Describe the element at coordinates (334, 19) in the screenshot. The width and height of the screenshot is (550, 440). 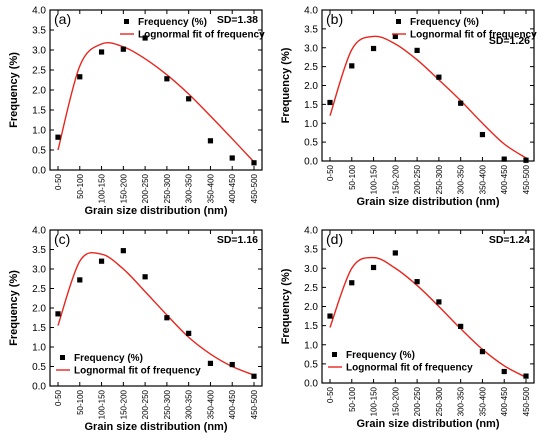
I see `panel-letter: (b)` at that location.